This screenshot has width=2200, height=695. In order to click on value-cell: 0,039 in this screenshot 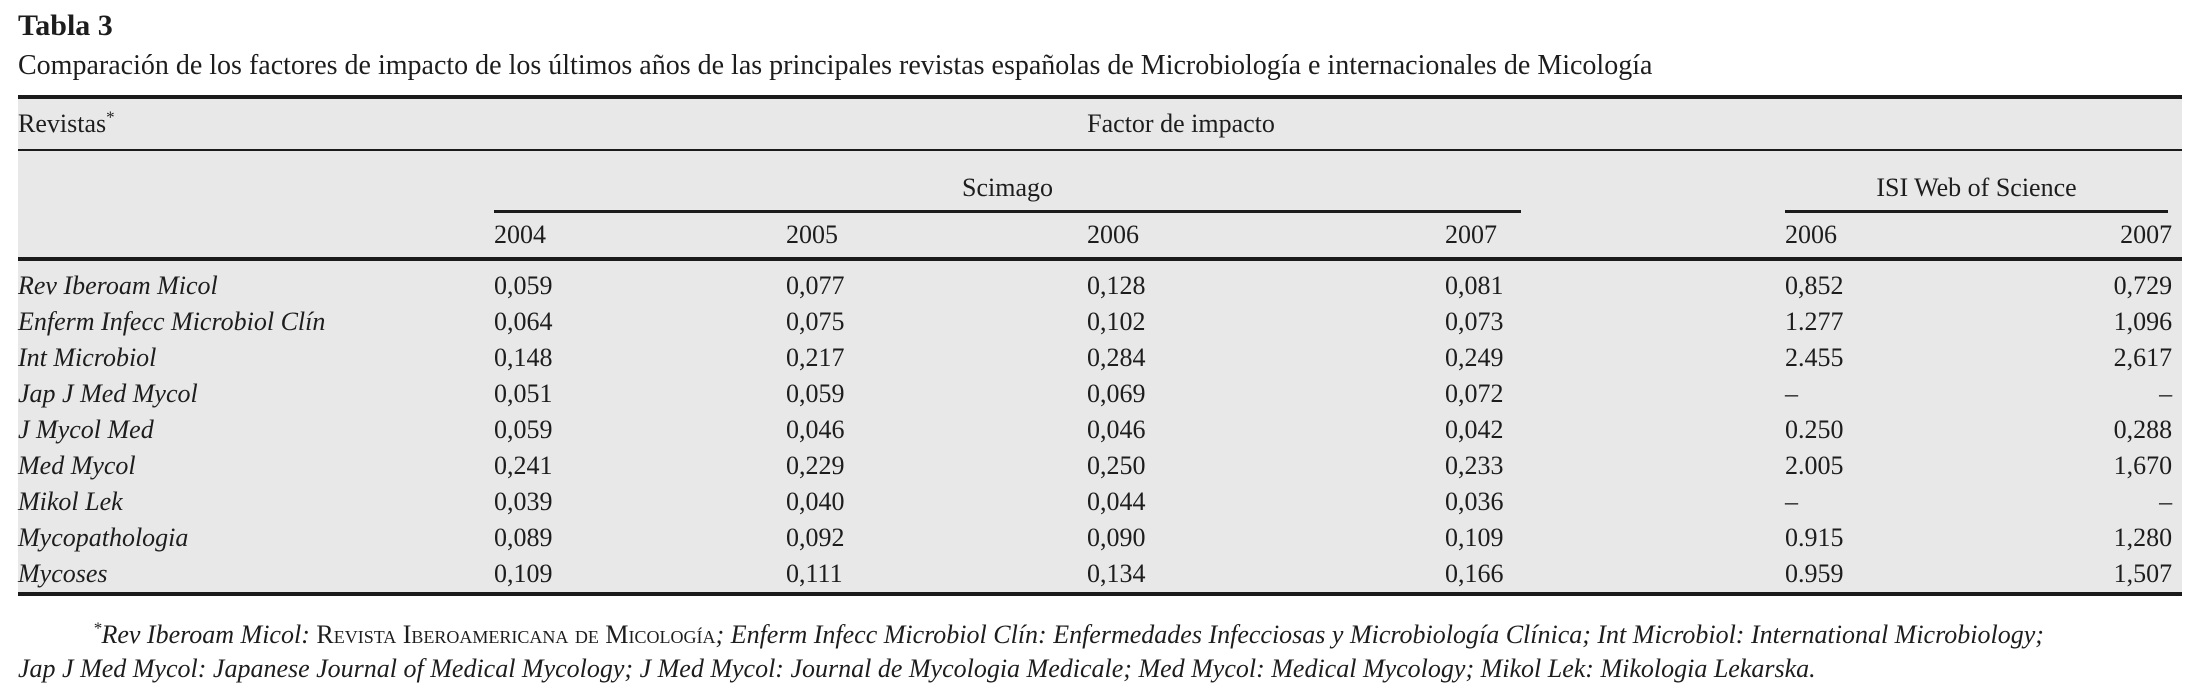, I will do `click(523, 501)`.